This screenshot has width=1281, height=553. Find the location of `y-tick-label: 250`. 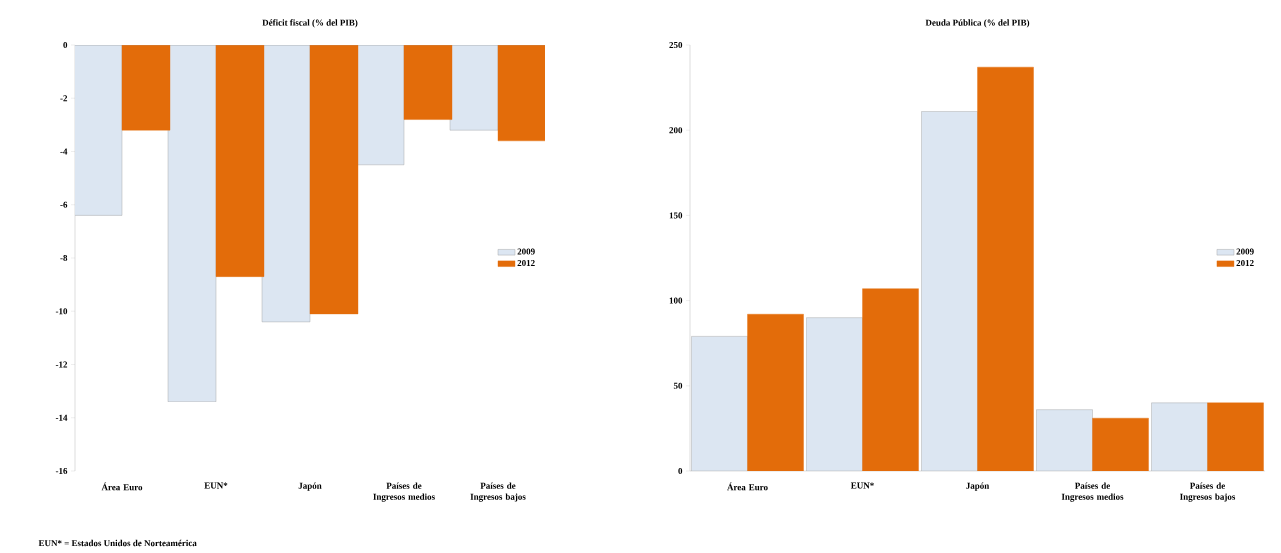

y-tick-label: 250 is located at coordinates (676, 45).